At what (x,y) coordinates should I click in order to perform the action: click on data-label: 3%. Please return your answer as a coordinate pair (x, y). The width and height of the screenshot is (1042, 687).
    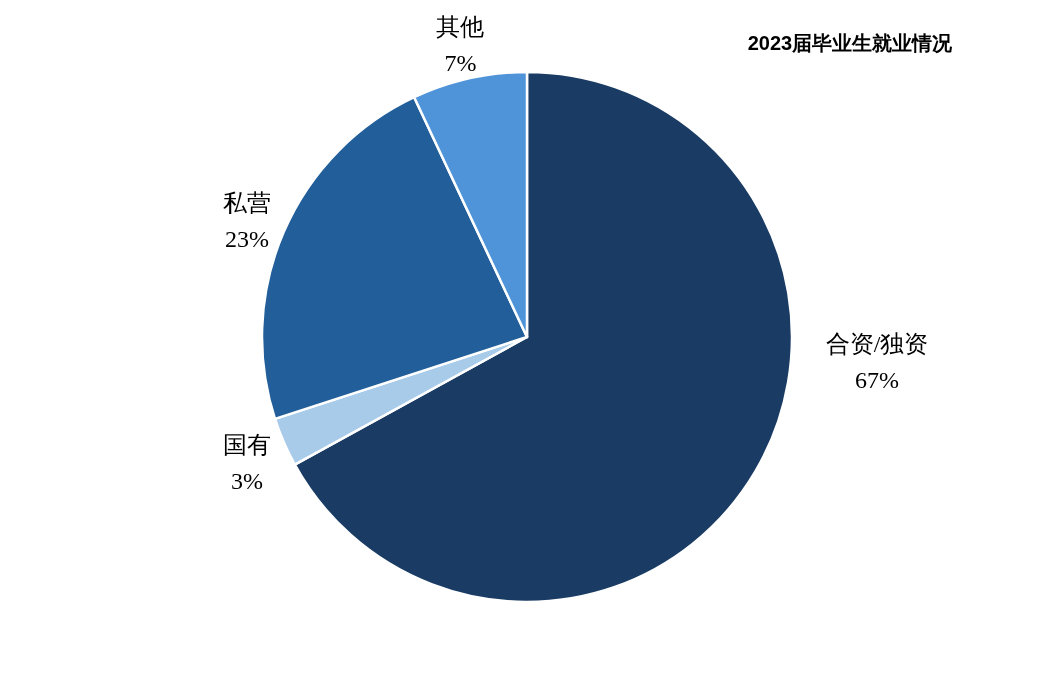
    Looking at the image, I should click on (247, 481).